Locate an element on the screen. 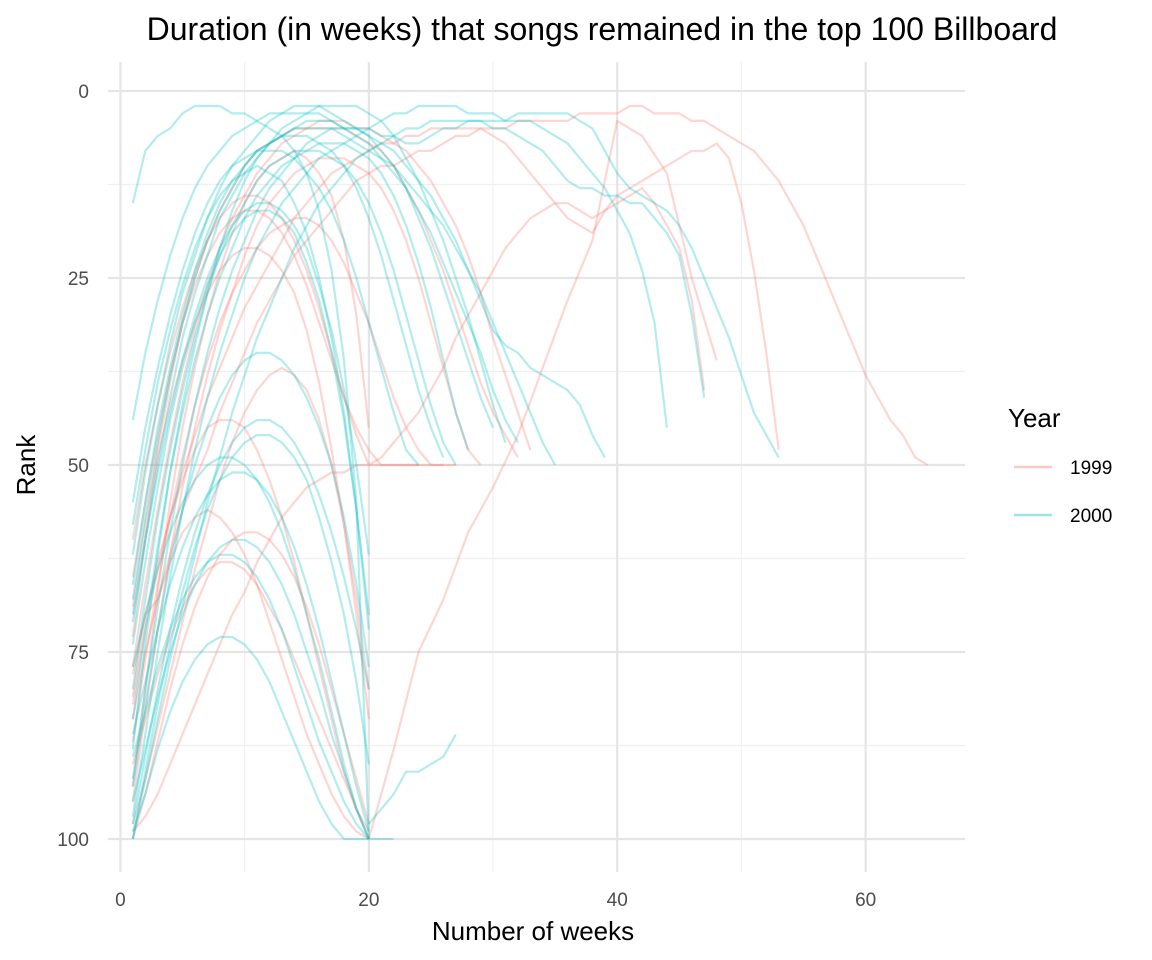 The image size is (1152, 960). x-tick-label: 40 is located at coordinates (617, 900).